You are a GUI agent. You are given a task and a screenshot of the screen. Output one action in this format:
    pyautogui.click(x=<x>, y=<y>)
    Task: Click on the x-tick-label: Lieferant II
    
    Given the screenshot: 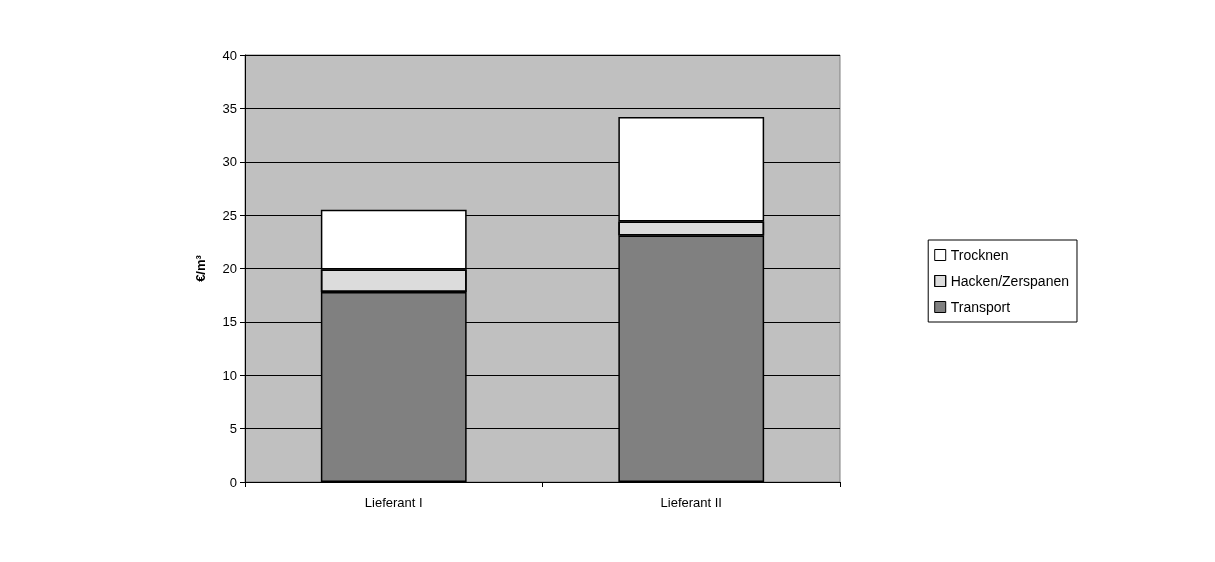 What is the action you would take?
    pyautogui.click(x=691, y=502)
    